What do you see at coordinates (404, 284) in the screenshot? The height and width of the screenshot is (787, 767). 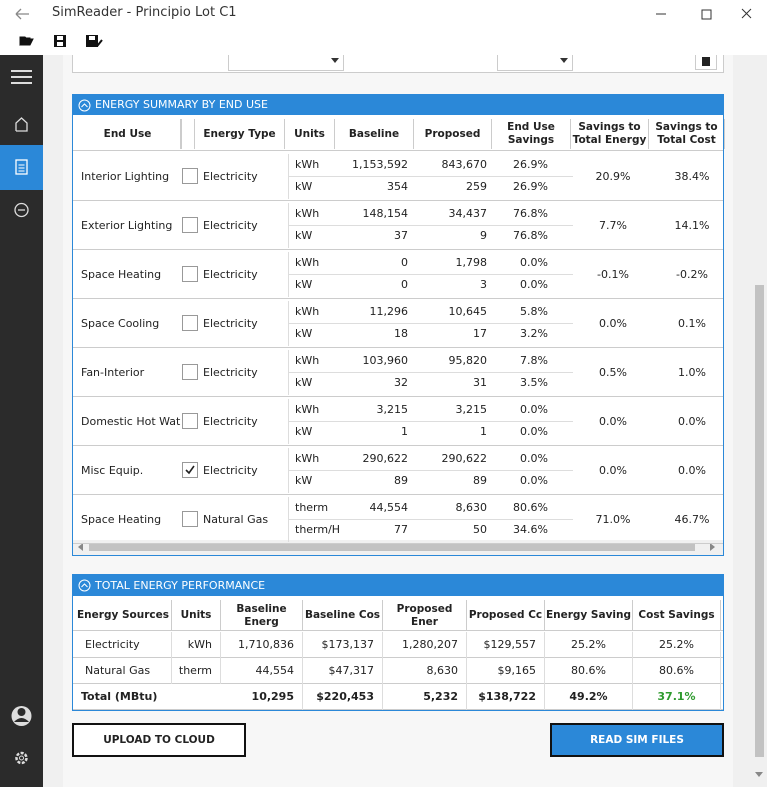 I see `baseline: 0` at bounding box center [404, 284].